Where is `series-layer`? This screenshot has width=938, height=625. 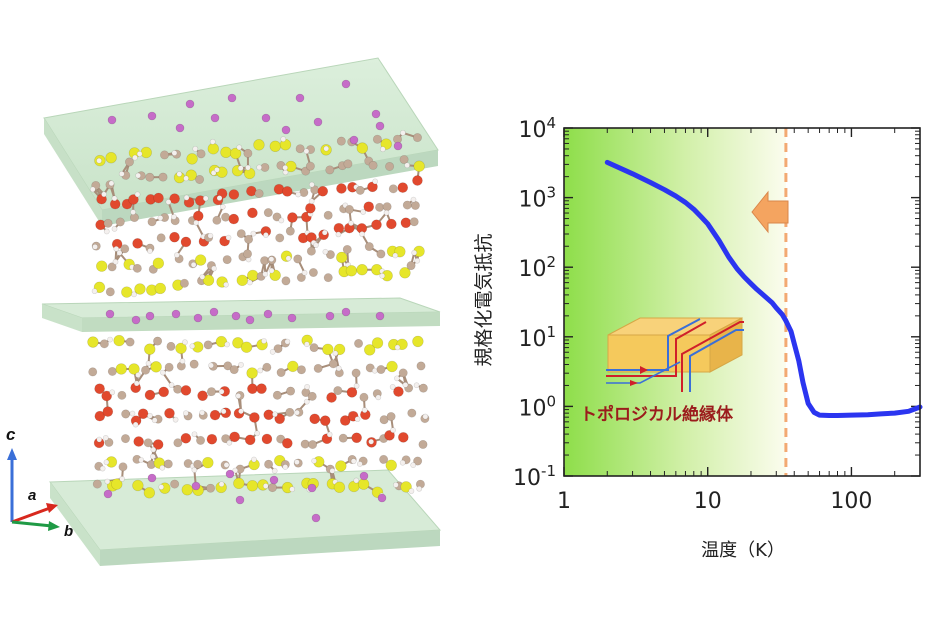
series-layer is located at coordinates (763, 288).